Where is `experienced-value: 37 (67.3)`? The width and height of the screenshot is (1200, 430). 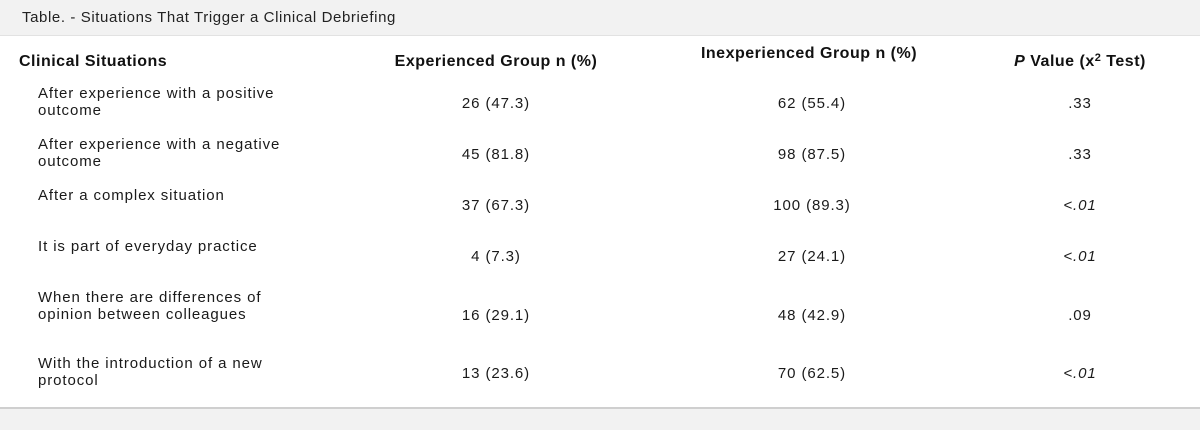 experienced-value: 37 (67.3) is located at coordinates (496, 205).